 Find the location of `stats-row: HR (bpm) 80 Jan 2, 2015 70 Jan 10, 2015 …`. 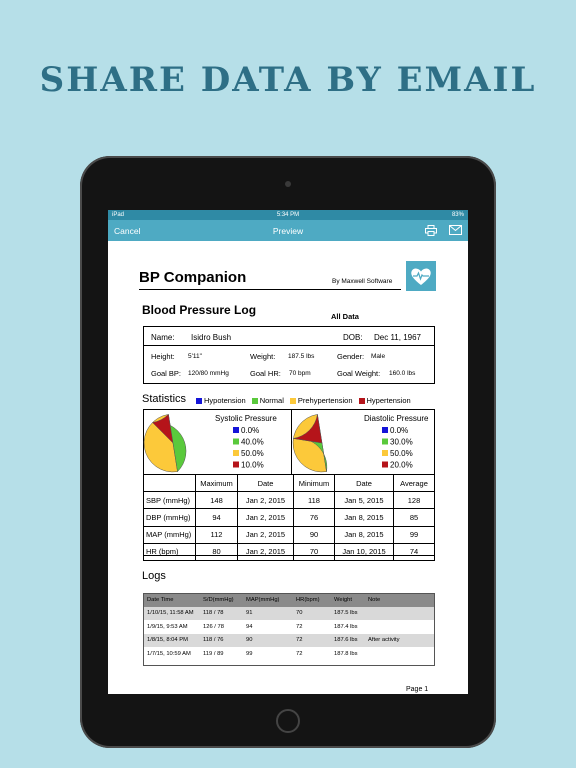

stats-row: HR (bpm) 80 Jan 2, 2015 70 Jan 10, 2015 … is located at coordinates (289, 551).